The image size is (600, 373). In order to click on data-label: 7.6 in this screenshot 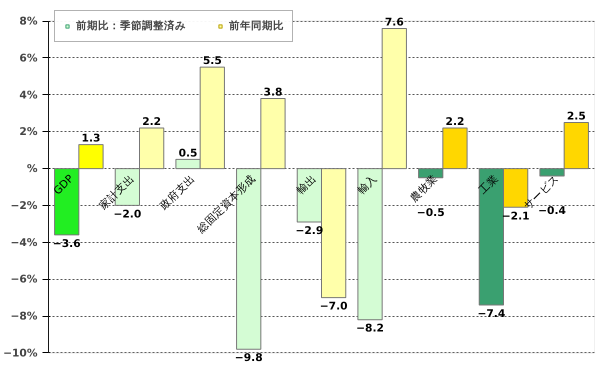, I will do `click(394, 21)`.